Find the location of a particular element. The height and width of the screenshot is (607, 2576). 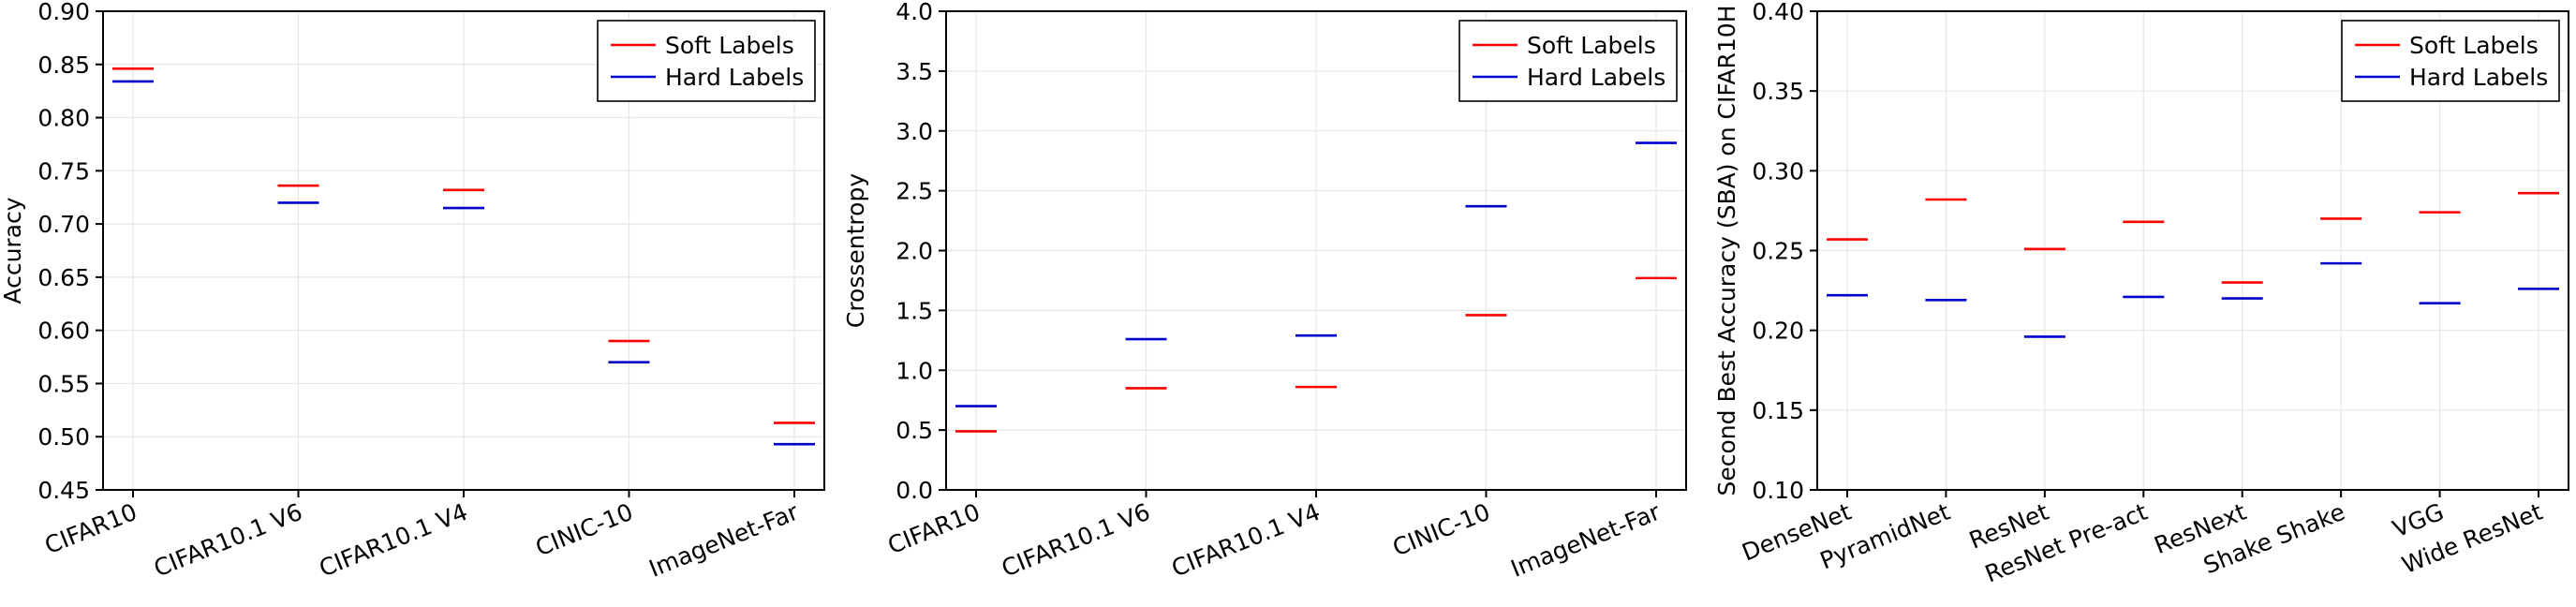

y-tick-label: 3.0 is located at coordinates (914, 131).